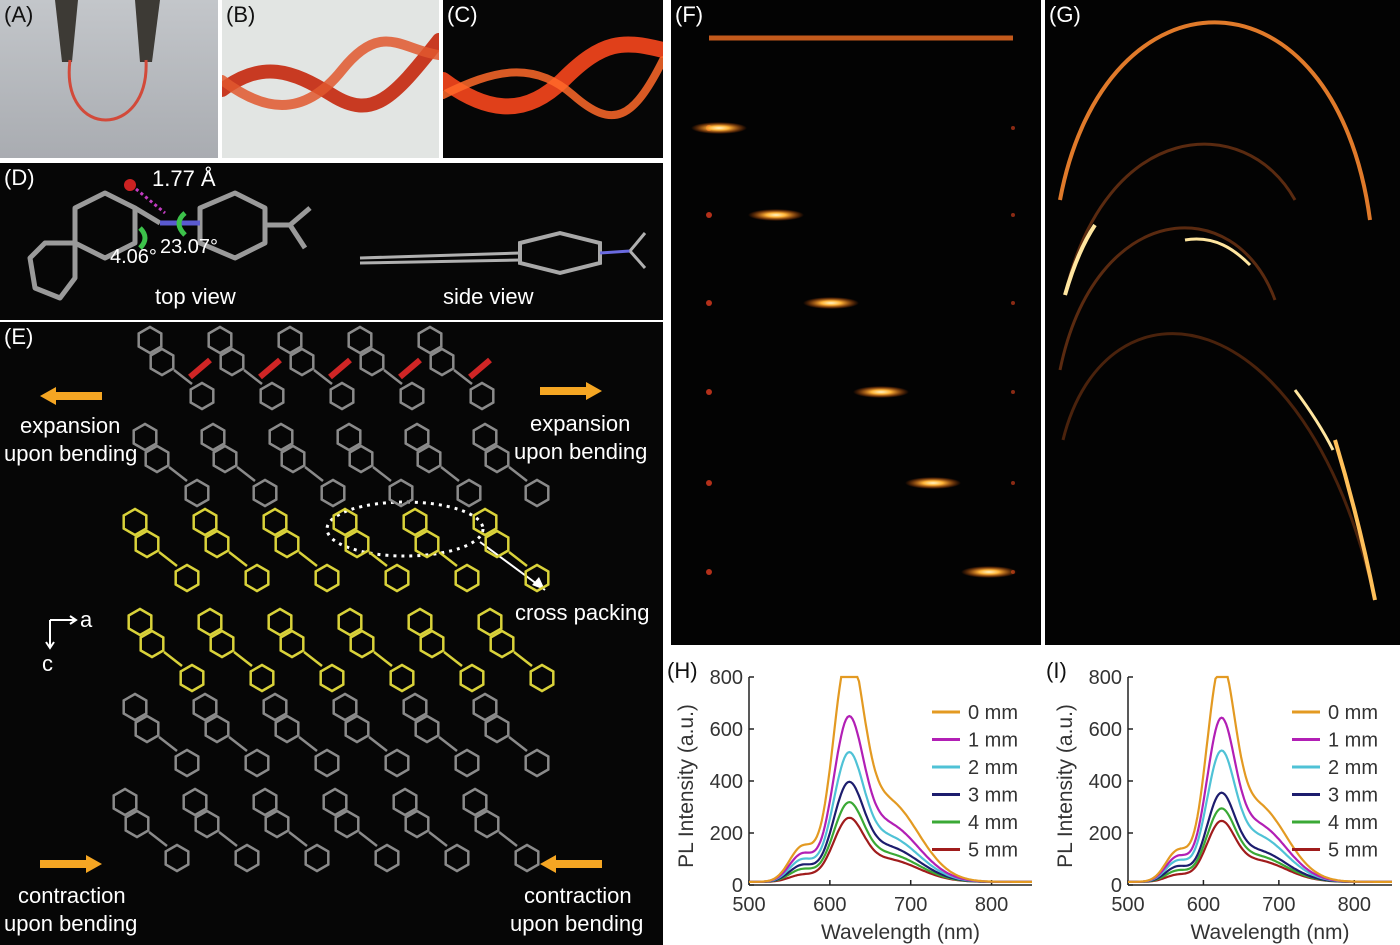 The width and height of the screenshot is (1400, 945). What do you see at coordinates (578, 895) in the screenshot?
I see `contraction-right-label-1: contraction` at bounding box center [578, 895].